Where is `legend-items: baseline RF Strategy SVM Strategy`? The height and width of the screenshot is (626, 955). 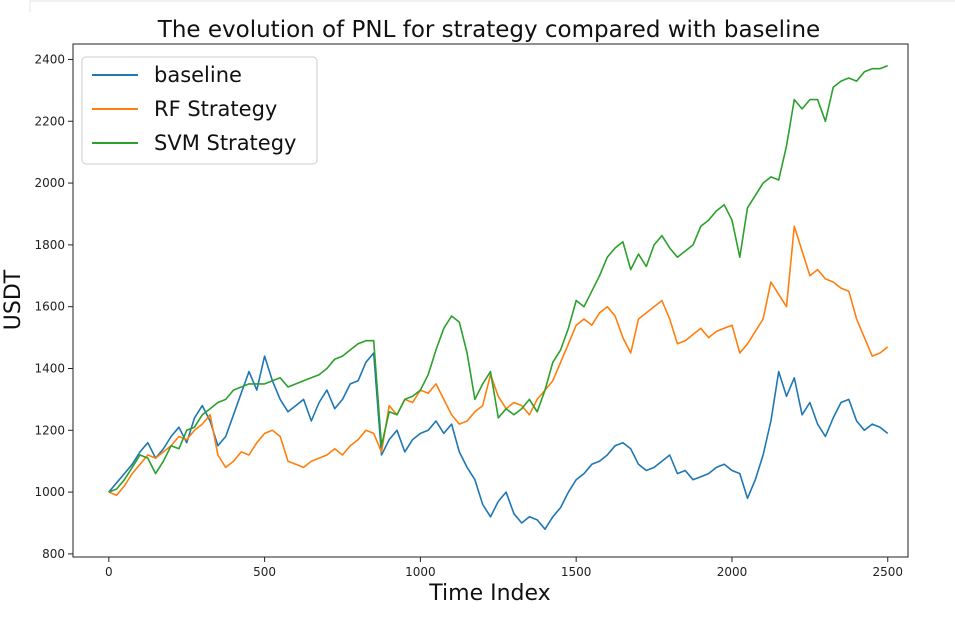
legend-items: baseline RF Strategy SVM Strategy is located at coordinates (194, 109).